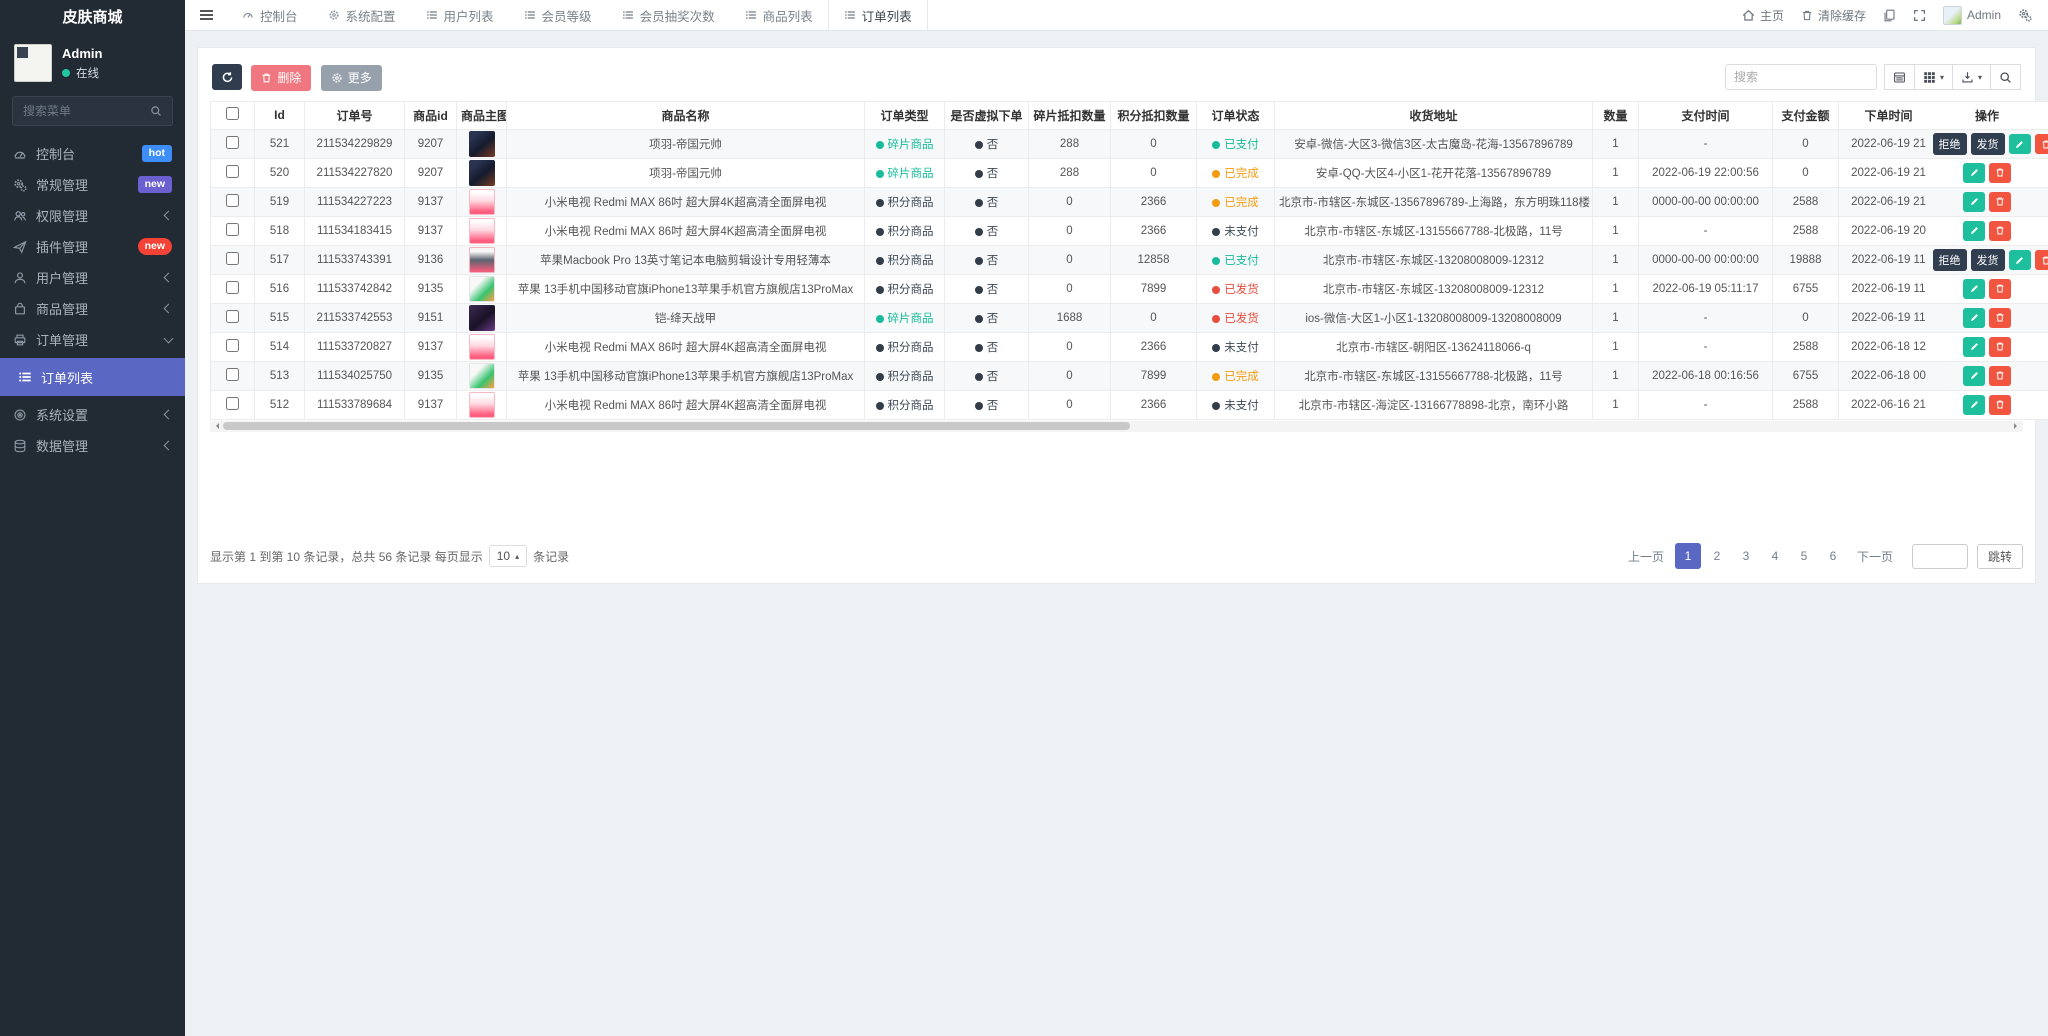  What do you see at coordinates (1899, 77) in the screenshot?
I see `detail-view-button` at bounding box center [1899, 77].